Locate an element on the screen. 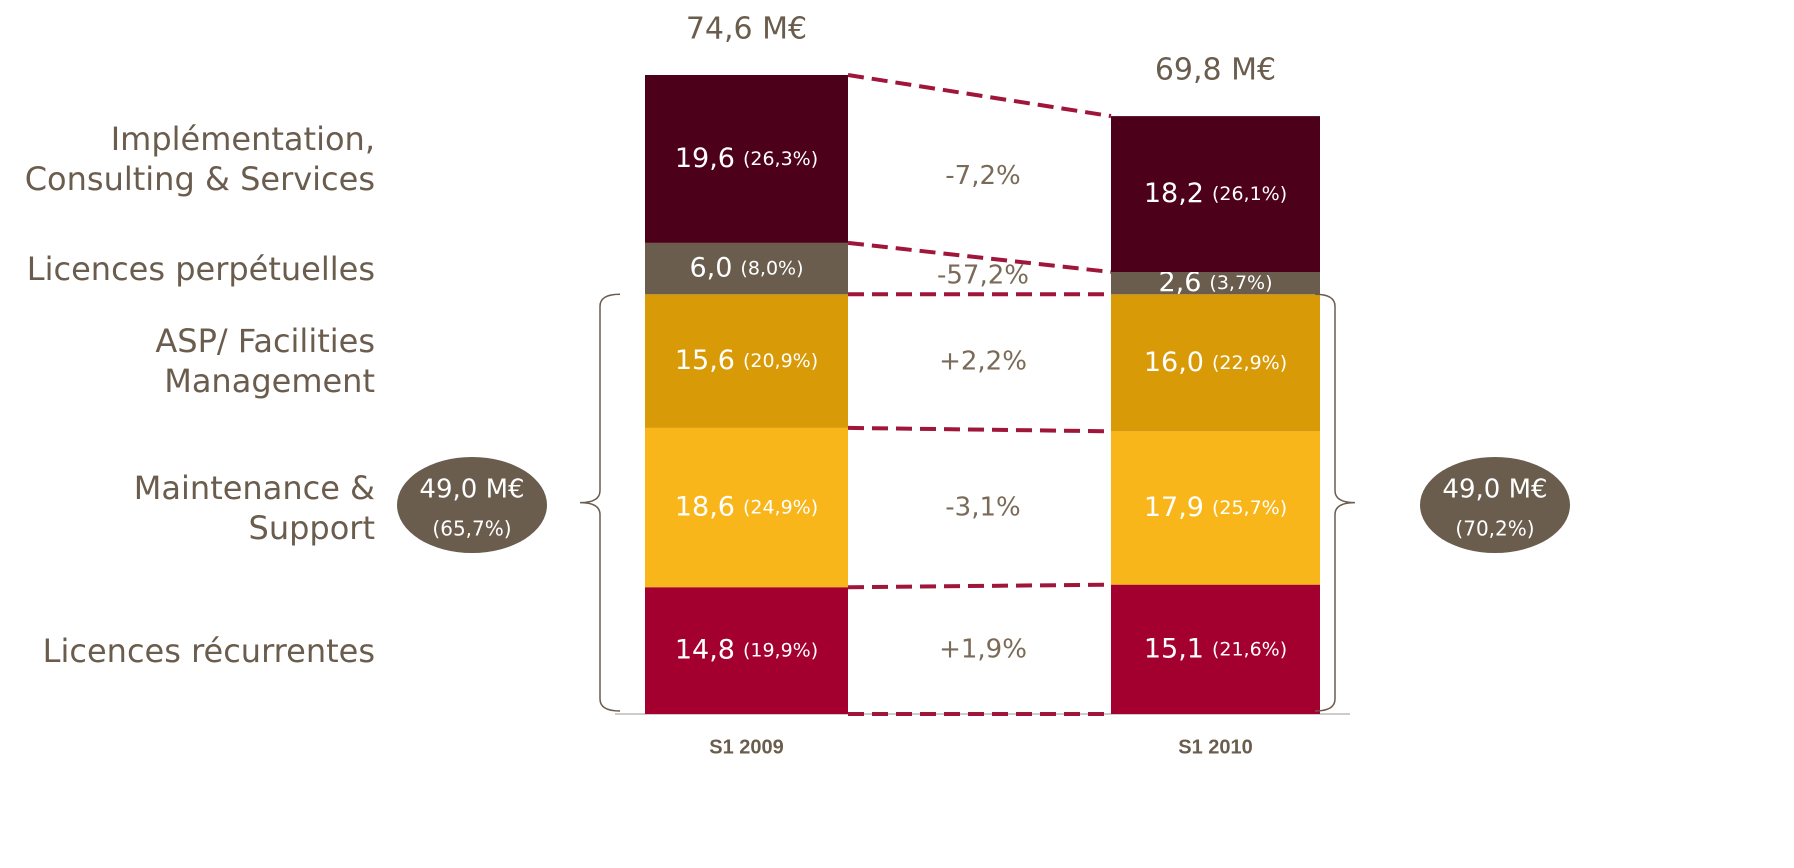 Image resolution: width=1794 pixels, height=868 pixels. percent-text: (20,9%) is located at coordinates (780, 361).